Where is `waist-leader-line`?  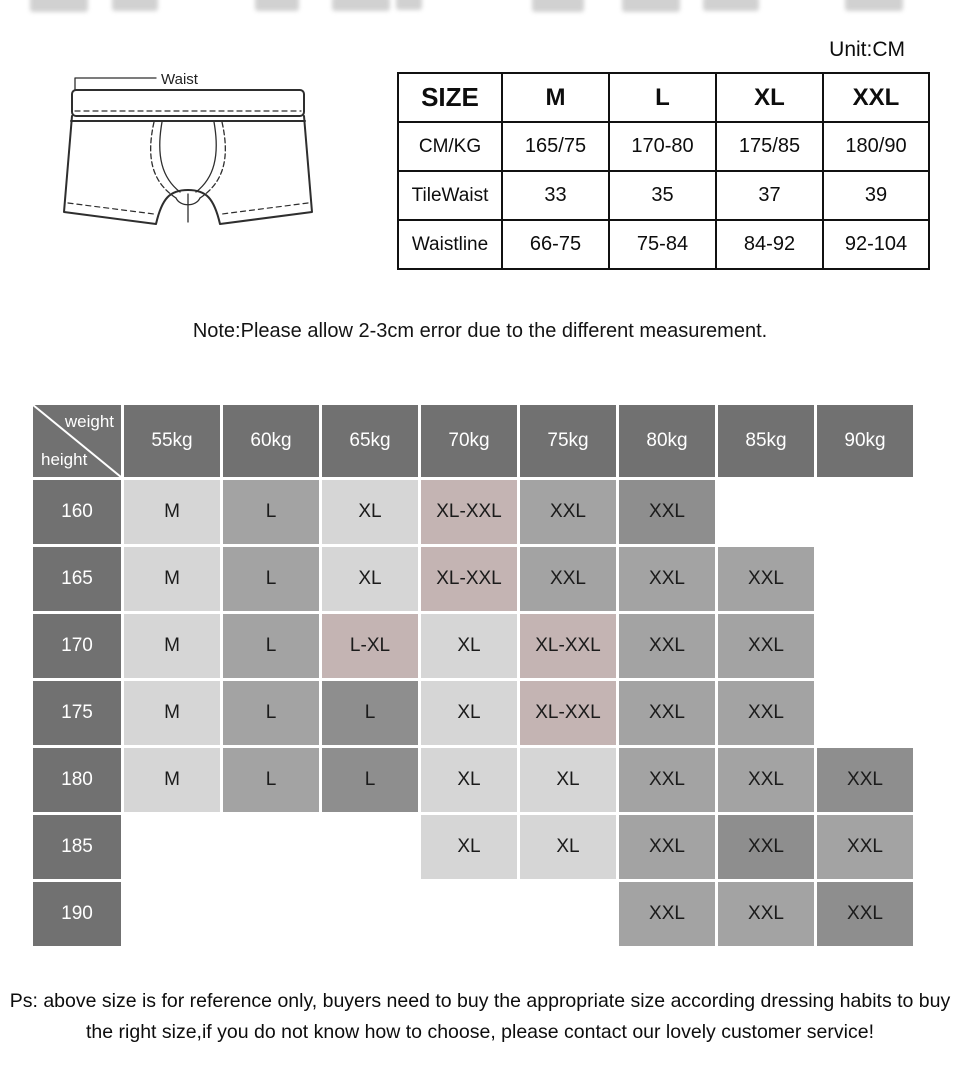
waist-leader-line is located at coordinates (115, 84).